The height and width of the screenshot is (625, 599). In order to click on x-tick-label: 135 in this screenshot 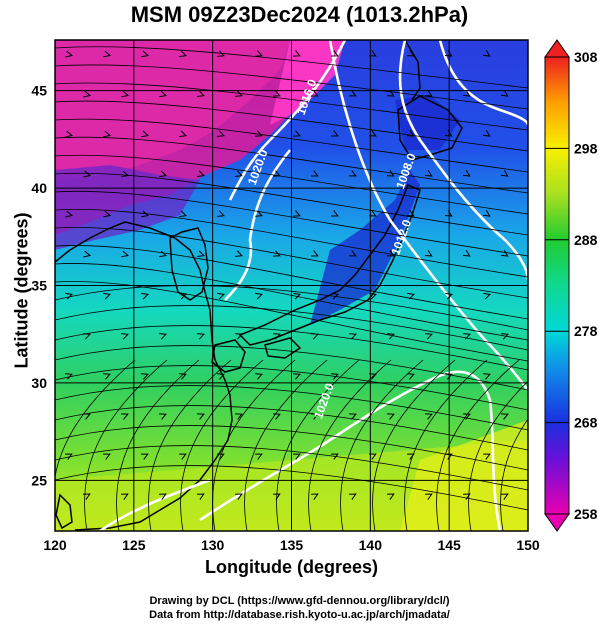, I will do `click(292, 545)`.